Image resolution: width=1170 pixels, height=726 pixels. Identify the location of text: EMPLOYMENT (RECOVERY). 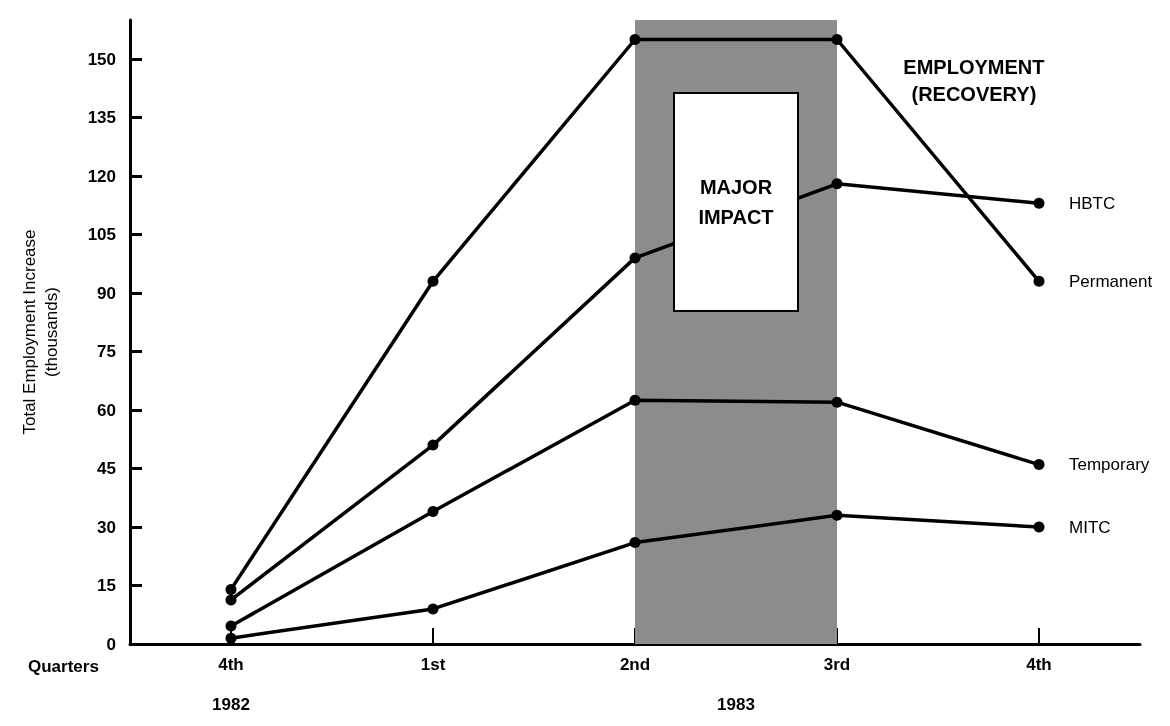
(974, 80).